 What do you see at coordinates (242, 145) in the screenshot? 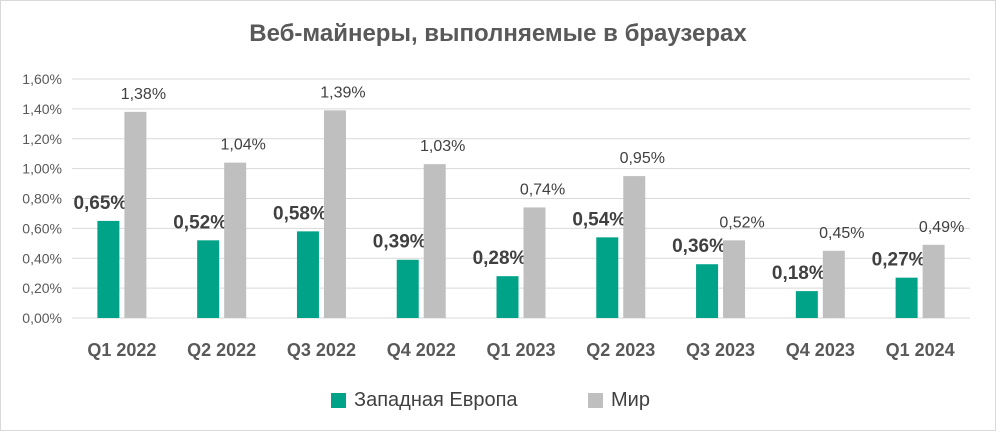
I see `data-label-world: 1,04%` at bounding box center [242, 145].